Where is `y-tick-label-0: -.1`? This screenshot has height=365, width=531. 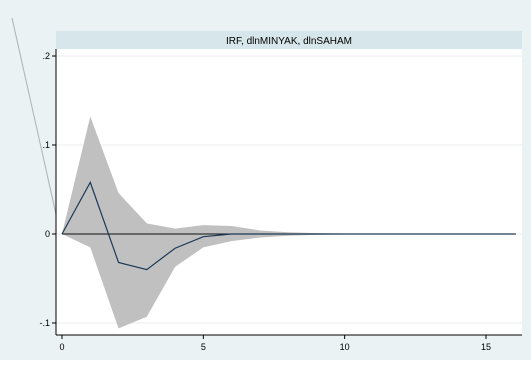 y-tick-label-0: -.1 is located at coordinates (44, 323).